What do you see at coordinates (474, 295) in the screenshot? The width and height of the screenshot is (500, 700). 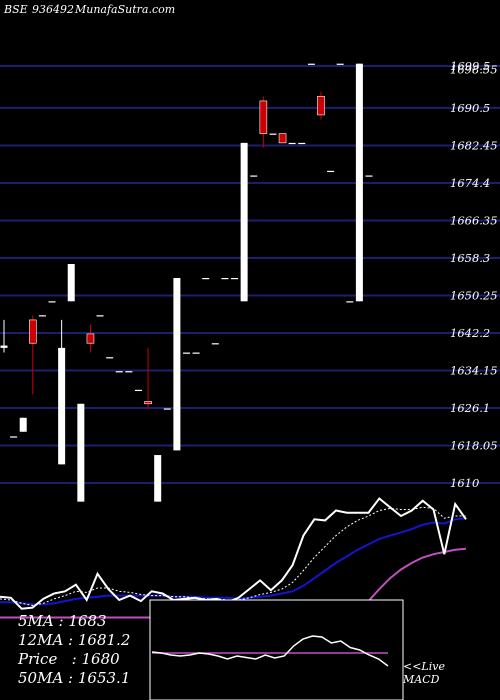 I see `y-tick-label: 1650.25` at bounding box center [474, 295].